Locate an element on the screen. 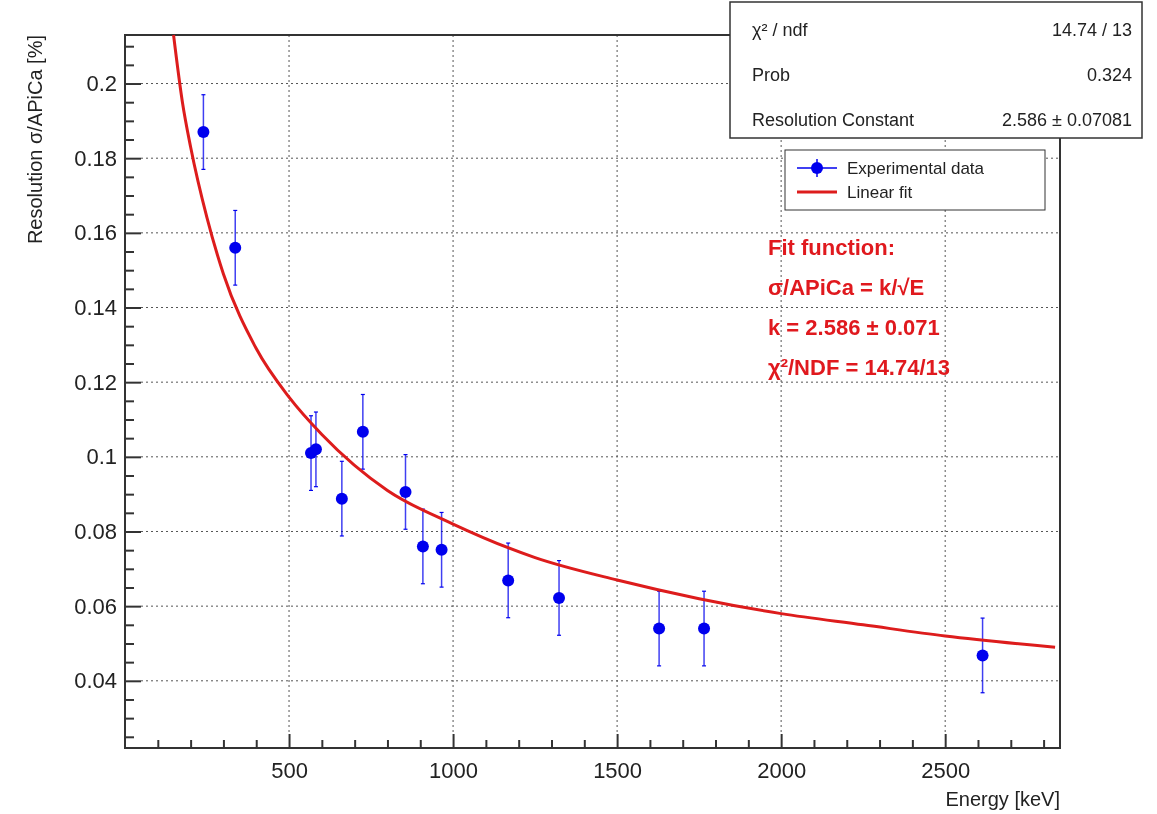 This screenshot has height=814, width=1157. y-tick-label: 0.04 is located at coordinates (95, 681).